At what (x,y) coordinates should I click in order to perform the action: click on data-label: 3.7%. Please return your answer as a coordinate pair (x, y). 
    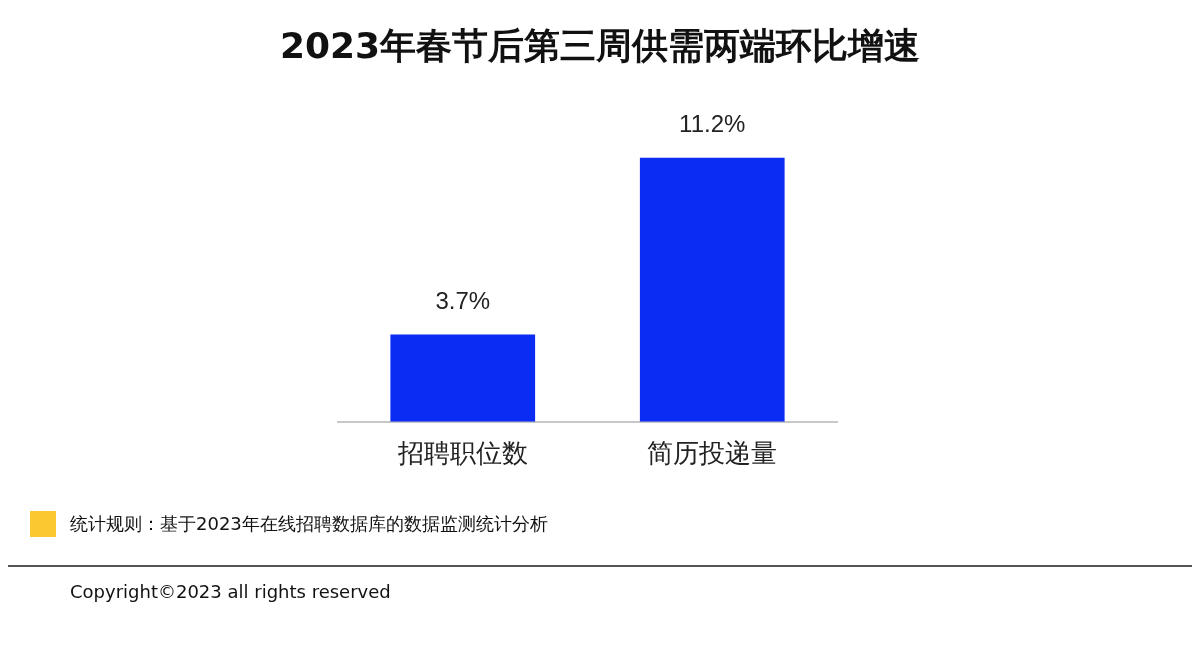
    Looking at the image, I should click on (463, 301).